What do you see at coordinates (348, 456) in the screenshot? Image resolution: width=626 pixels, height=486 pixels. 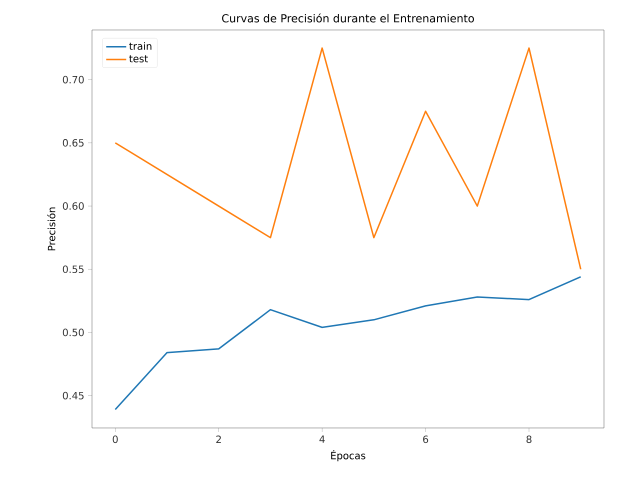 I see `x-axis-title: Épocas` at bounding box center [348, 456].